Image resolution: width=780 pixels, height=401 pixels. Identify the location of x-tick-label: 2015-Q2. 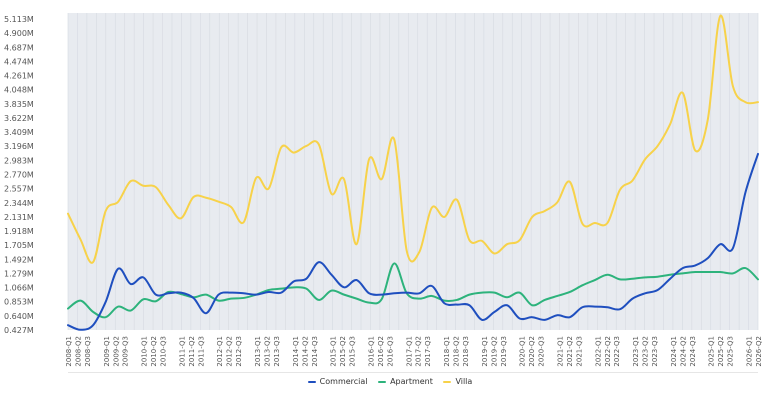
(343, 351).